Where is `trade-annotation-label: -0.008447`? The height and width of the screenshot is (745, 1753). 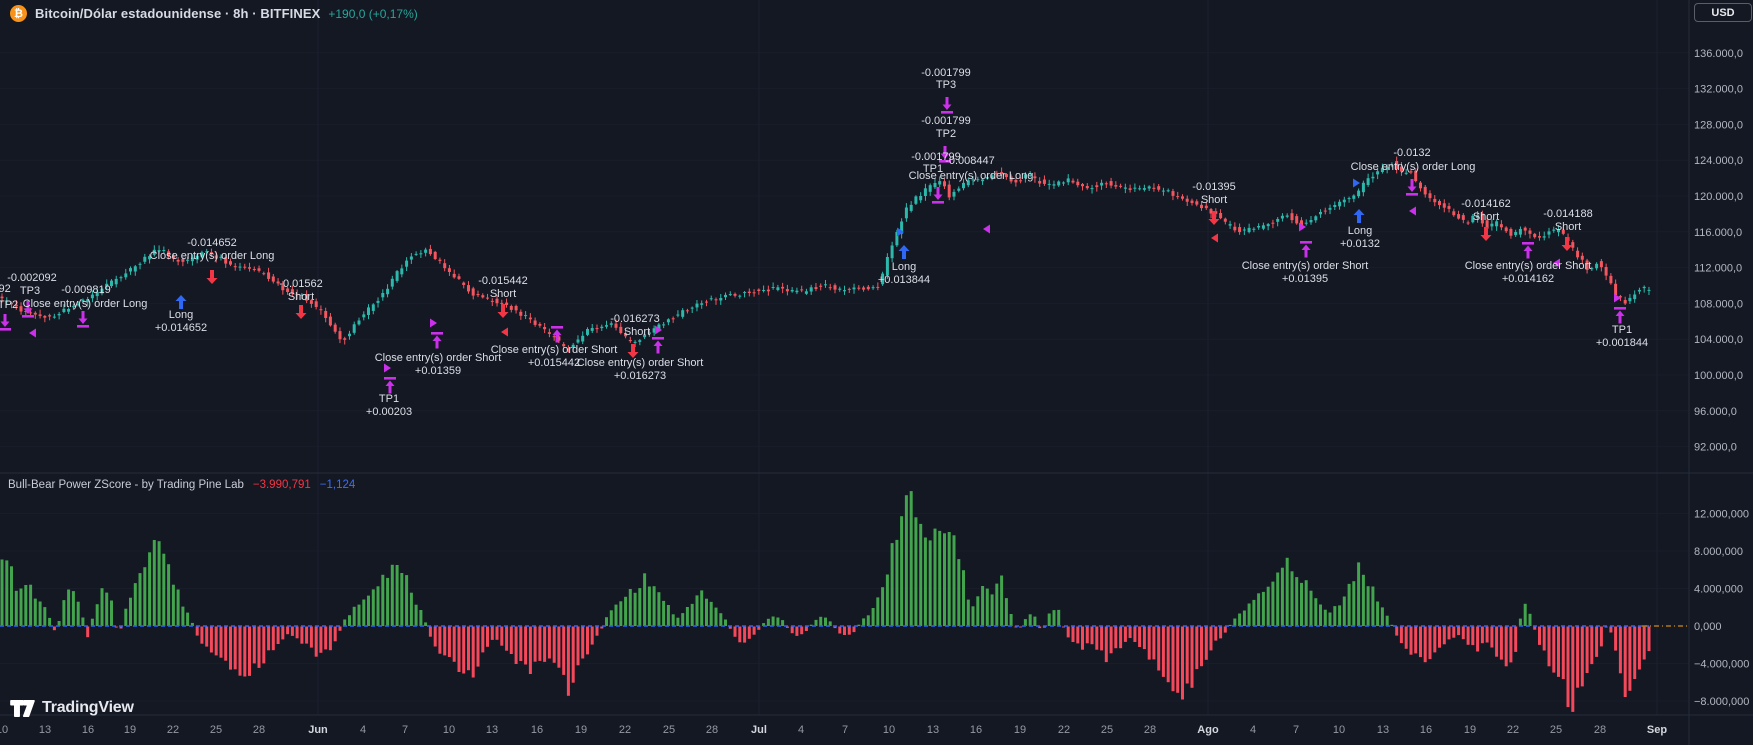
trade-annotation-label: -0.008447 is located at coordinates (970, 161).